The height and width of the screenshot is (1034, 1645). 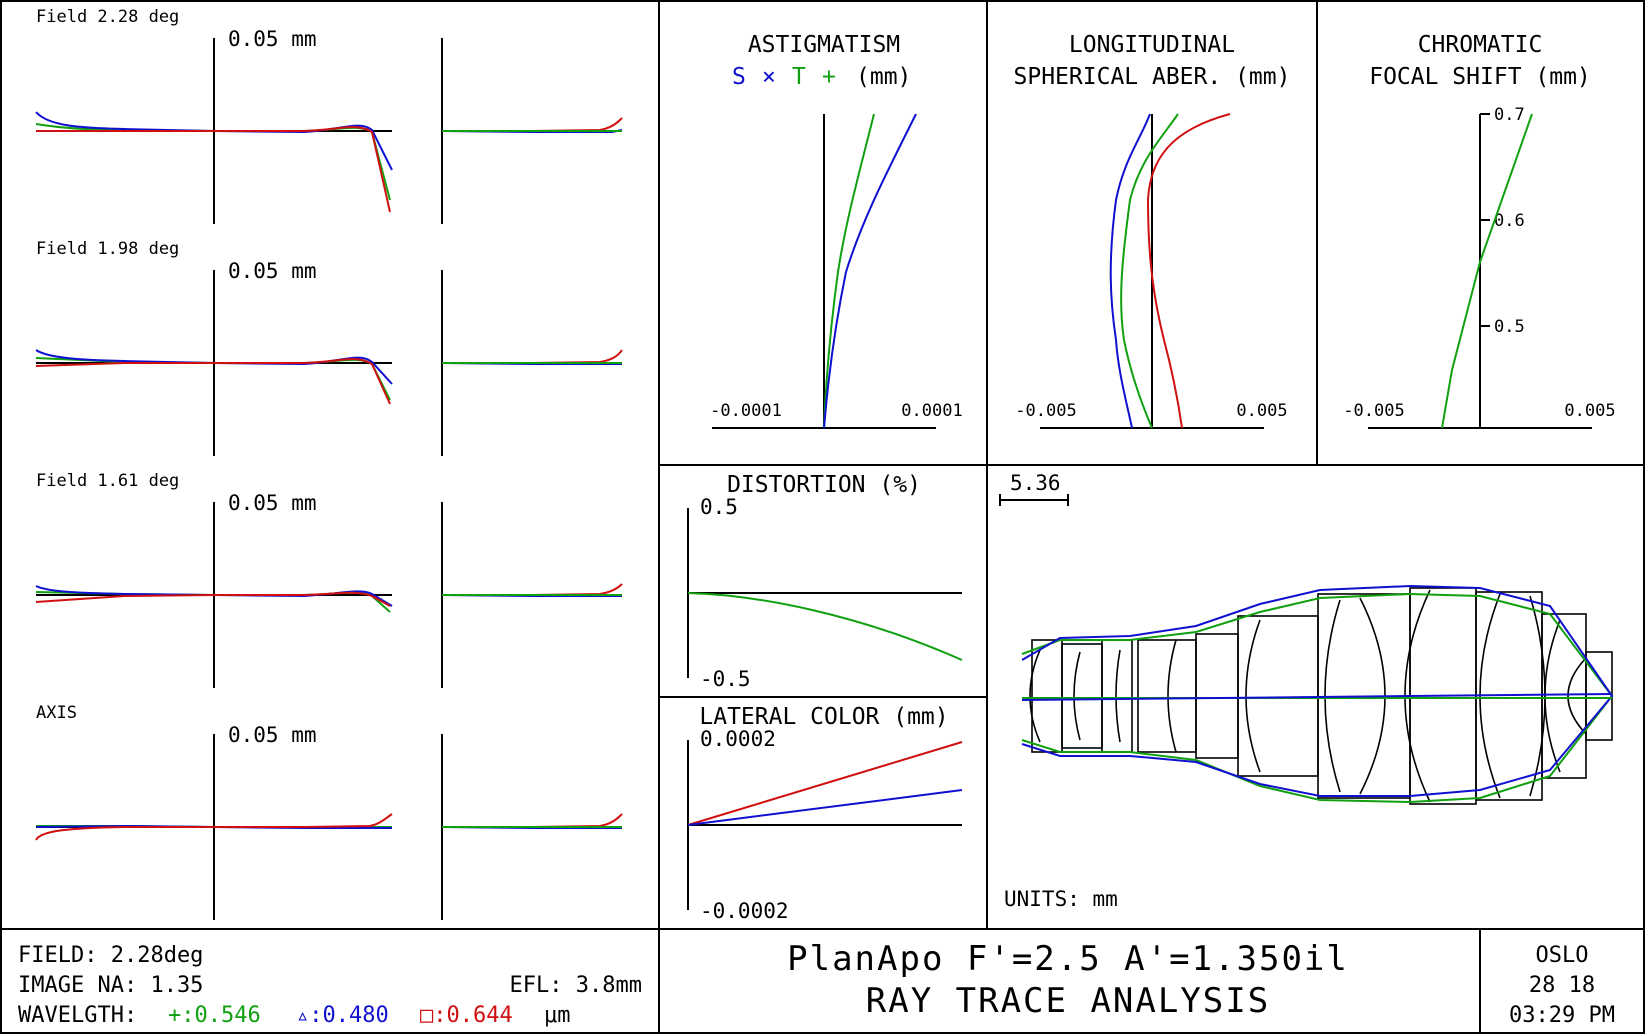 What do you see at coordinates (824, 485) in the screenshot?
I see `dist-title: DISTORTION (%)` at bounding box center [824, 485].